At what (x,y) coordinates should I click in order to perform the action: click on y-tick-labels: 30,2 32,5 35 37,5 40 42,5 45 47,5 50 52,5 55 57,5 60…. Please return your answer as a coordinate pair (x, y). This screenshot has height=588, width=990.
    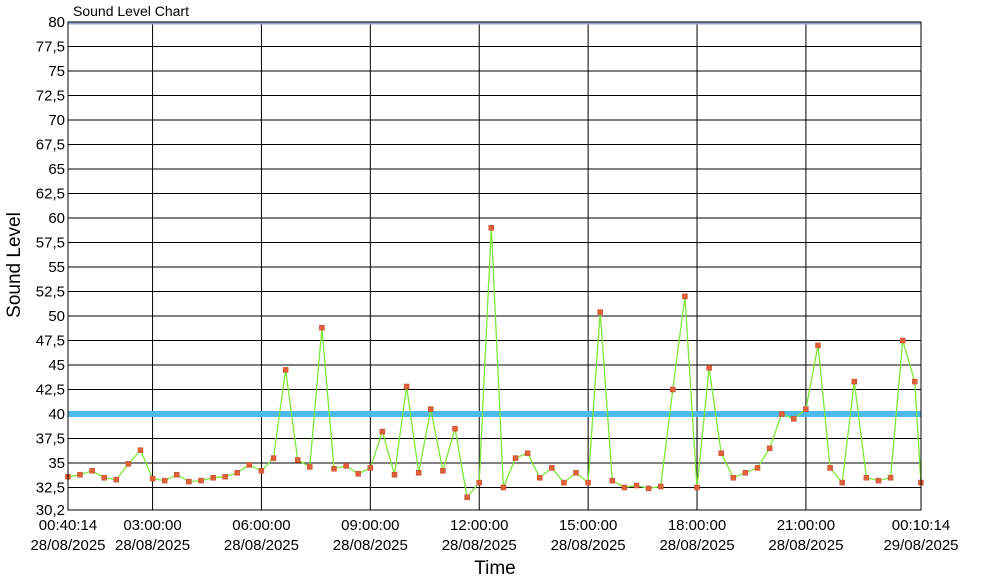
    Looking at the image, I should click on (50, 266).